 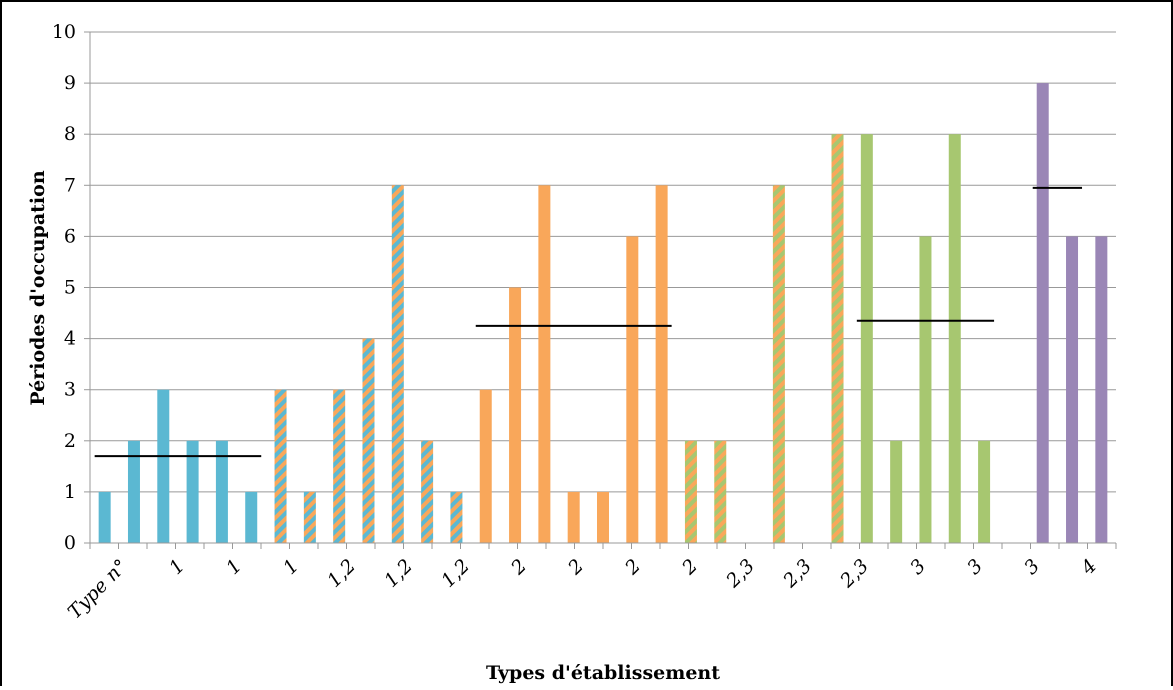 I want to click on y-tick-label: 8, so click(x=70, y=134).